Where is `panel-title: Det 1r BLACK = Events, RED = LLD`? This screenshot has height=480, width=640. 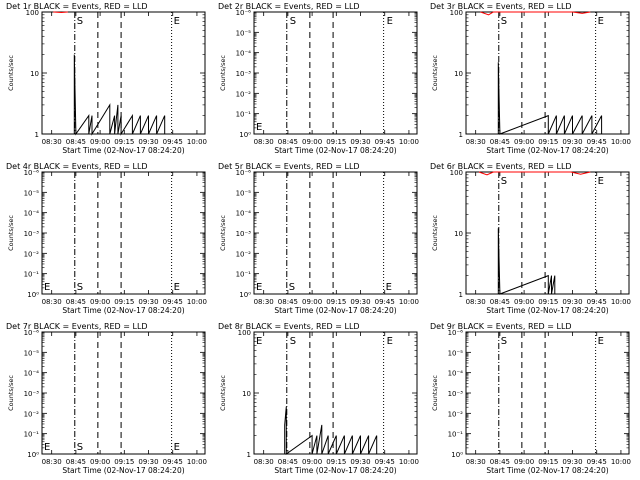
panel-title: Det 1r BLACK = Events, RED = LLD is located at coordinates (77, 6).